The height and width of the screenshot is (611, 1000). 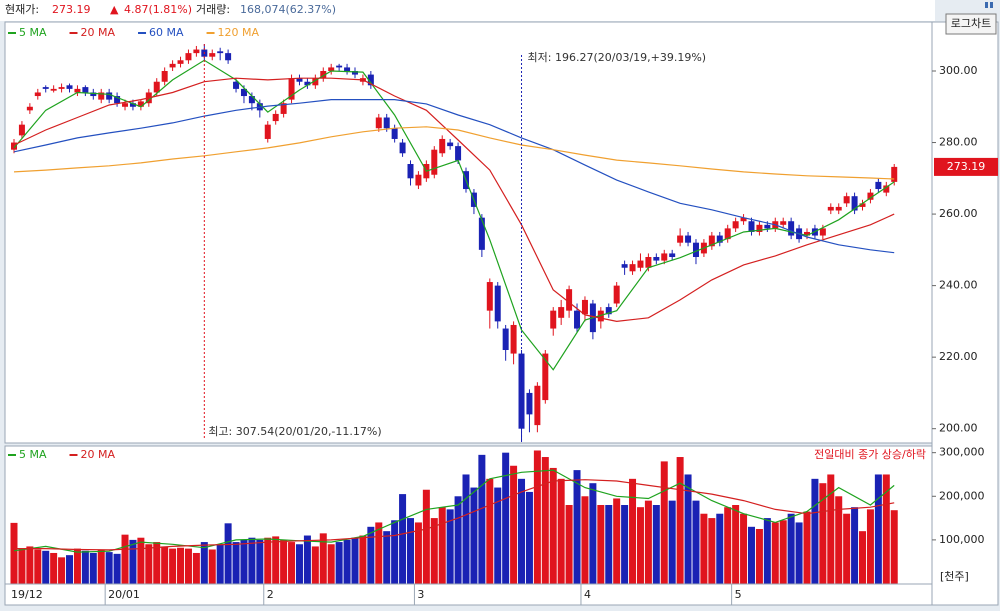 What do you see at coordinates (958, 213) in the screenshot?
I see `y-tick-label: 260.00` at bounding box center [958, 213].